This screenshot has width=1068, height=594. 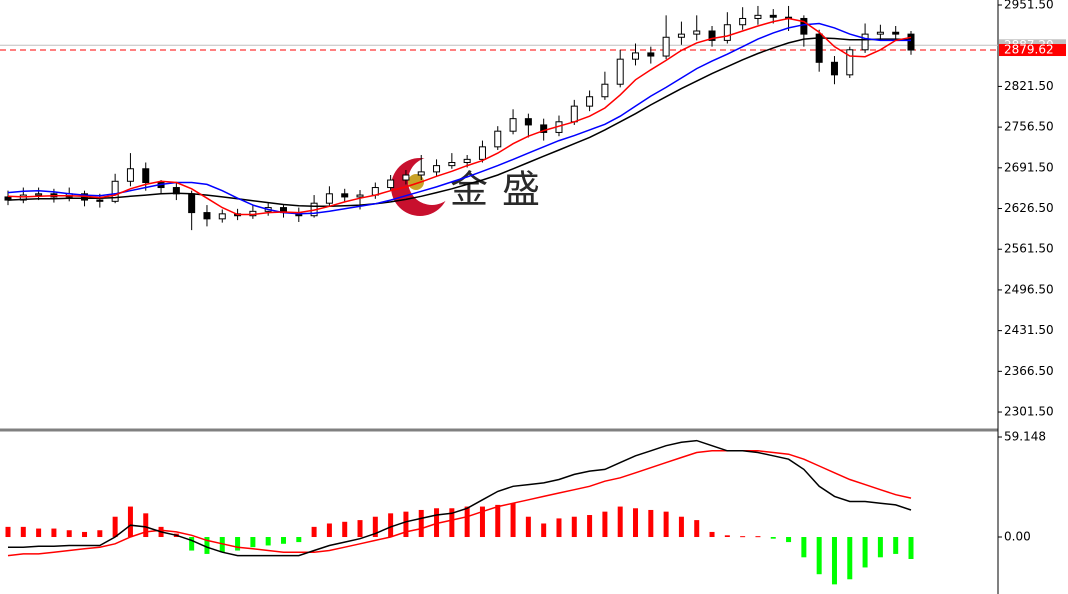 I want to click on watermark-logo, so click(x=423, y=186).